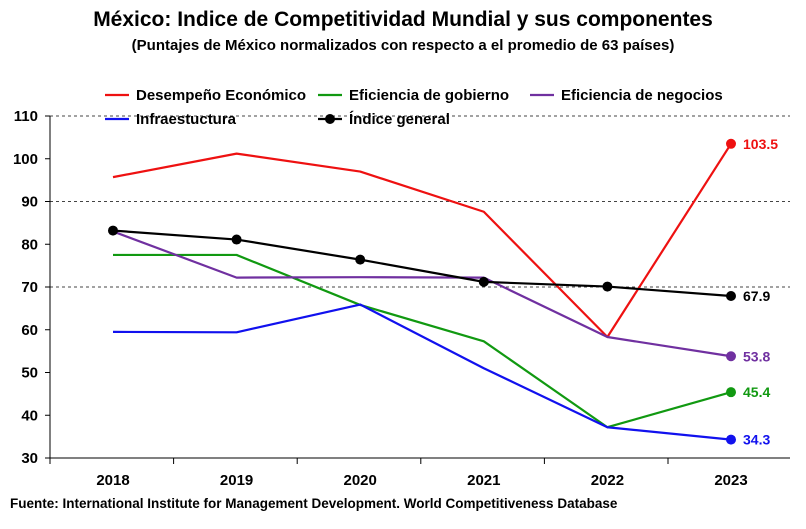  Describe the element at coordinates (730, 480) in the screenshot. I see `x-tick-label-2023: 2023` at that location.